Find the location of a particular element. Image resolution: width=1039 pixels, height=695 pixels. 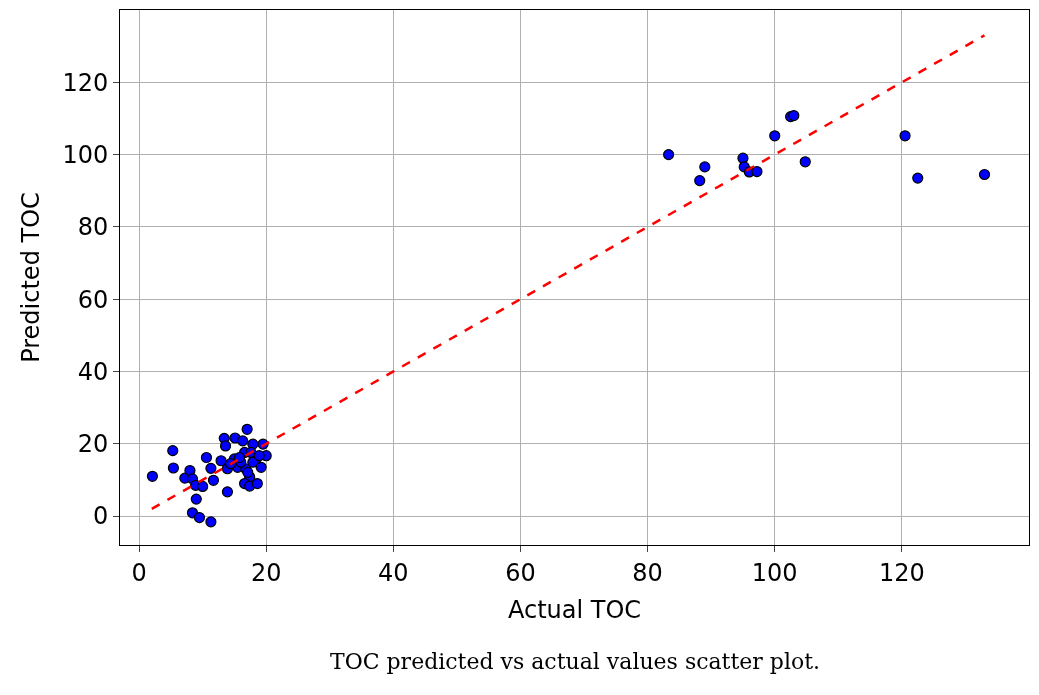

x-tick-label: 60 is located at coordinates (520, 572).